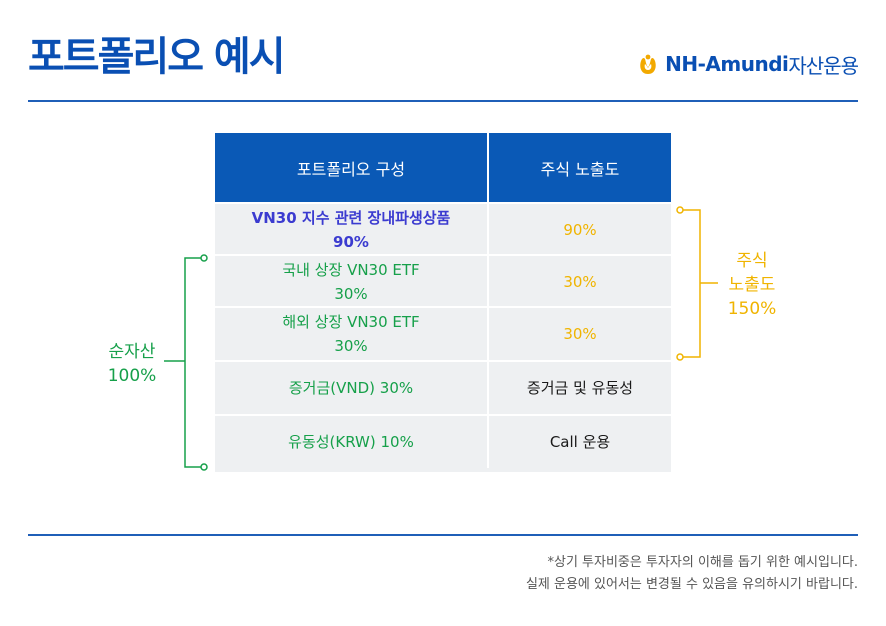 The height and width of the screenshot is (626, 886). I want to click on exposure-cell: 90%, so click(580, 230).